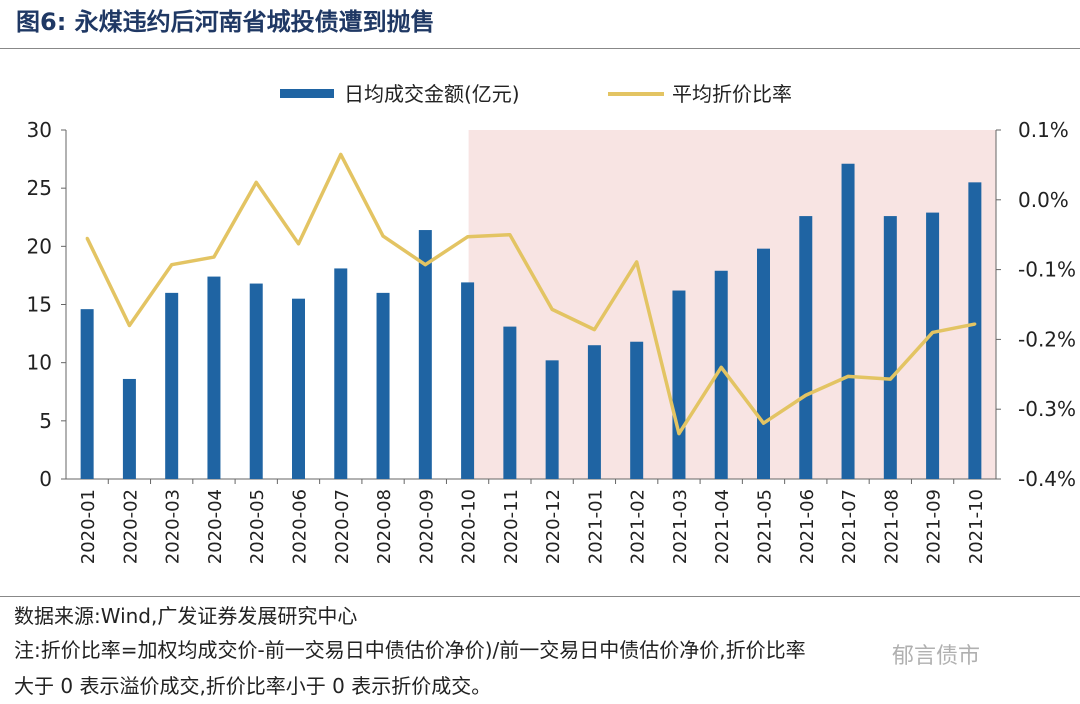 The image size is (1080, 704). Describe the element at coordinates (553, 526) in the screenshot. I see `x-tick-label: 2020-12` at that location.